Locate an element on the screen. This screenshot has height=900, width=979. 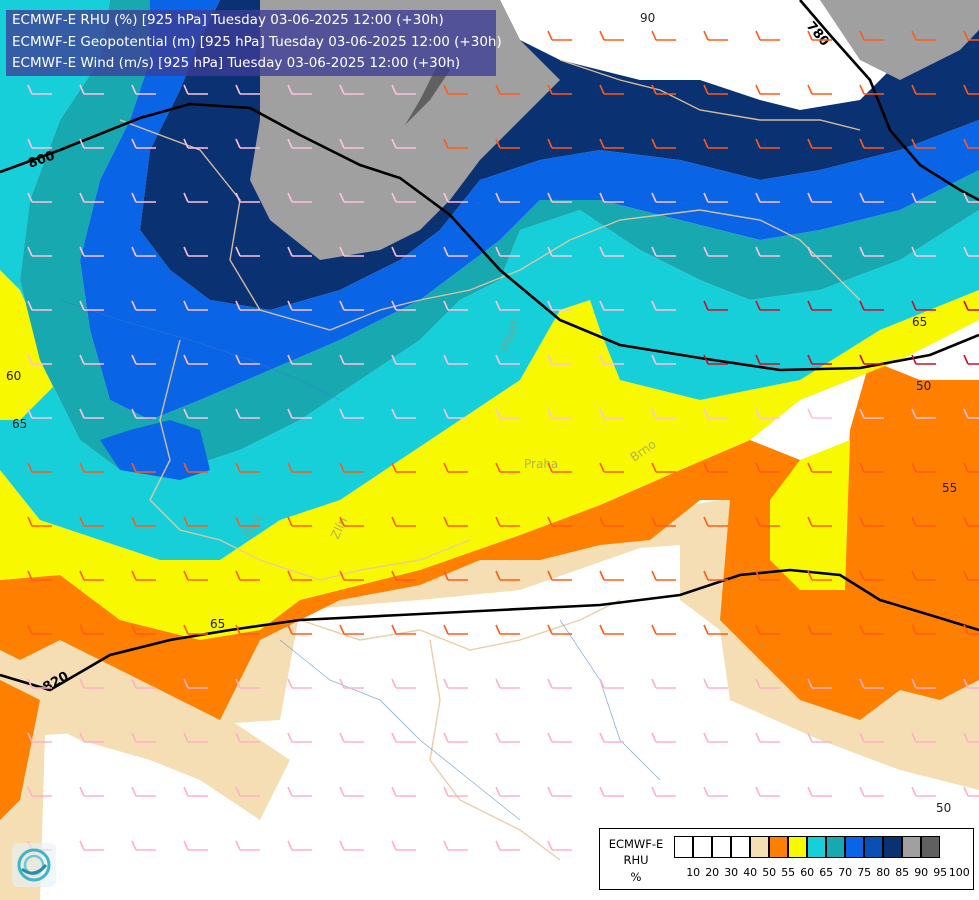
legend-tick-label: 90 is located at coordinates (921, 872).